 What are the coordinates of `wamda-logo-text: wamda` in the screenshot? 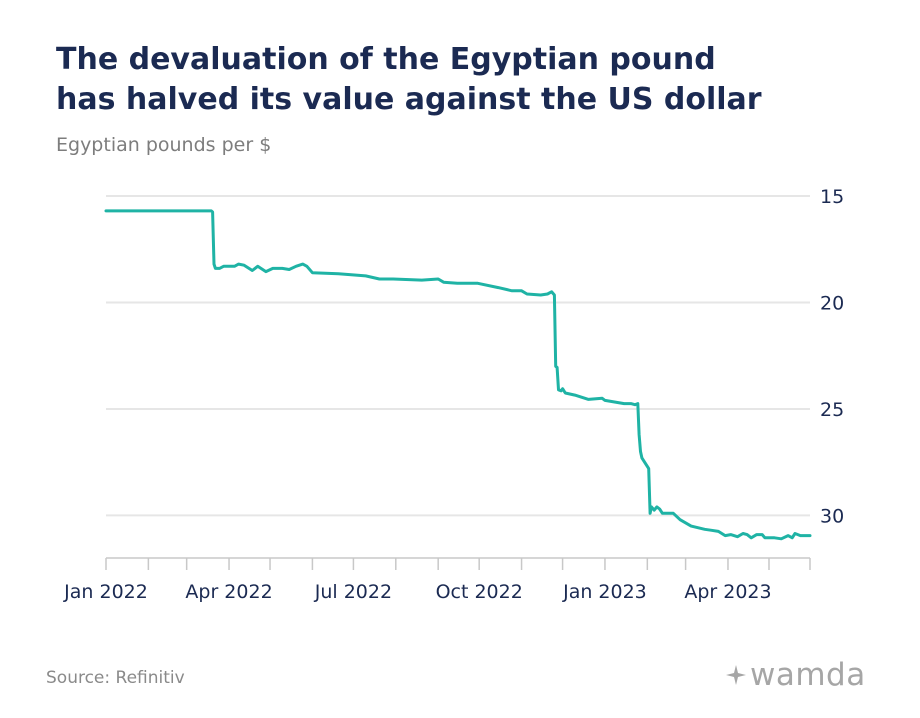 It's located at (808, 675).